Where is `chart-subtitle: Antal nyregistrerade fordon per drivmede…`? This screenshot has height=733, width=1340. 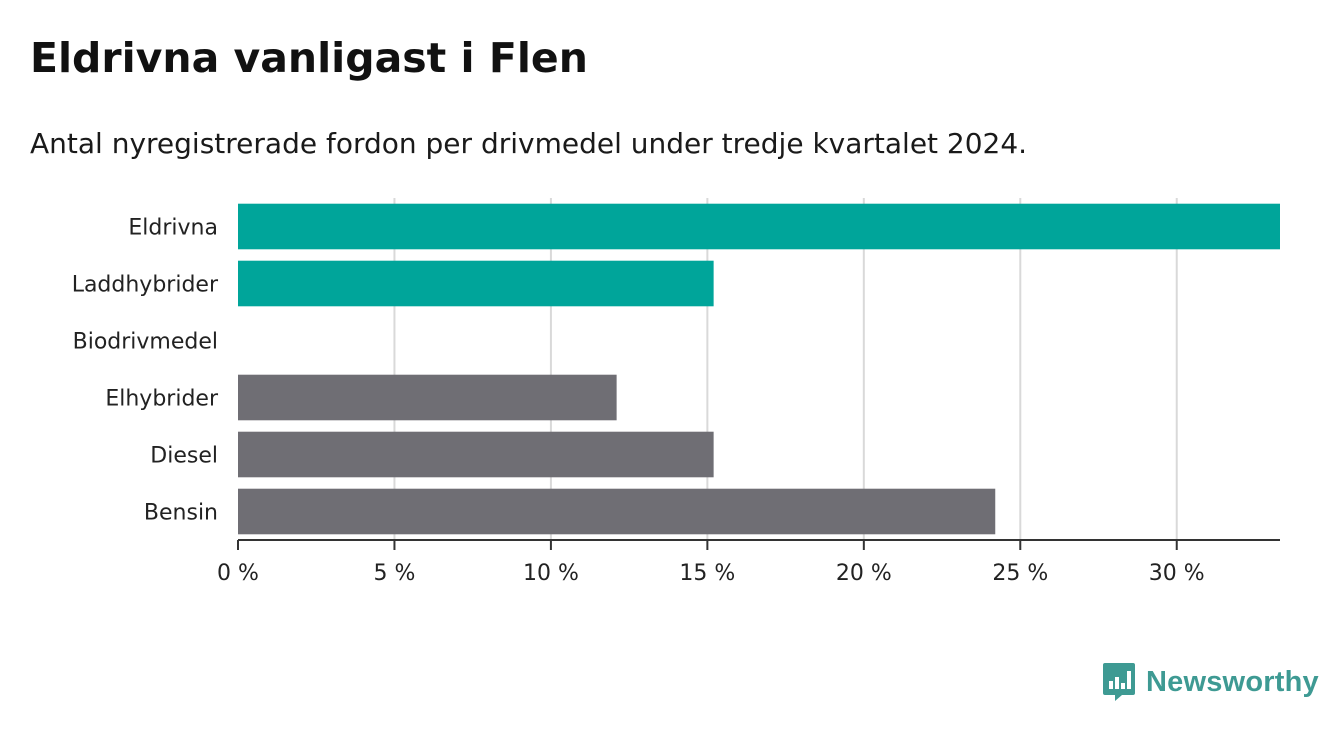
chart-subtitle: Antal nyregistrerade fordon per drivmede… is located at coordinates (529, 143).